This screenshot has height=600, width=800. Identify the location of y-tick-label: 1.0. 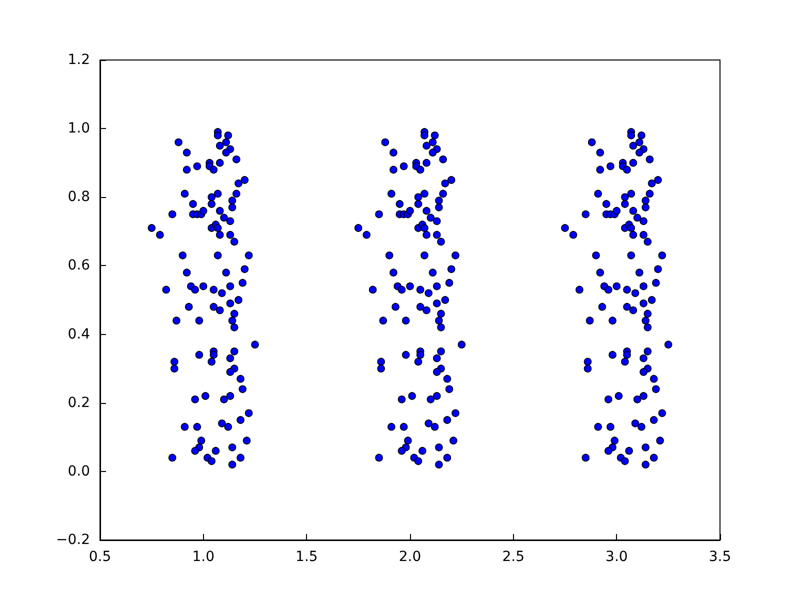
(79, 128).